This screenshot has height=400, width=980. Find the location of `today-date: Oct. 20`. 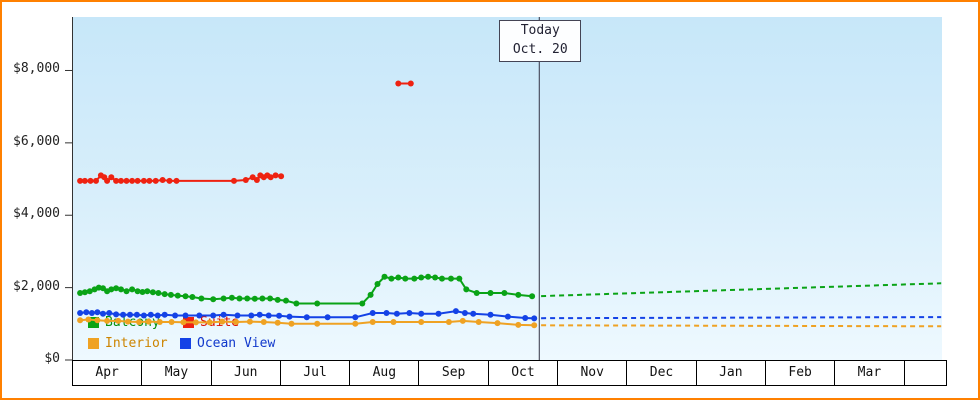

today-date: Oct. 20 is located at coordinates (540, 49).